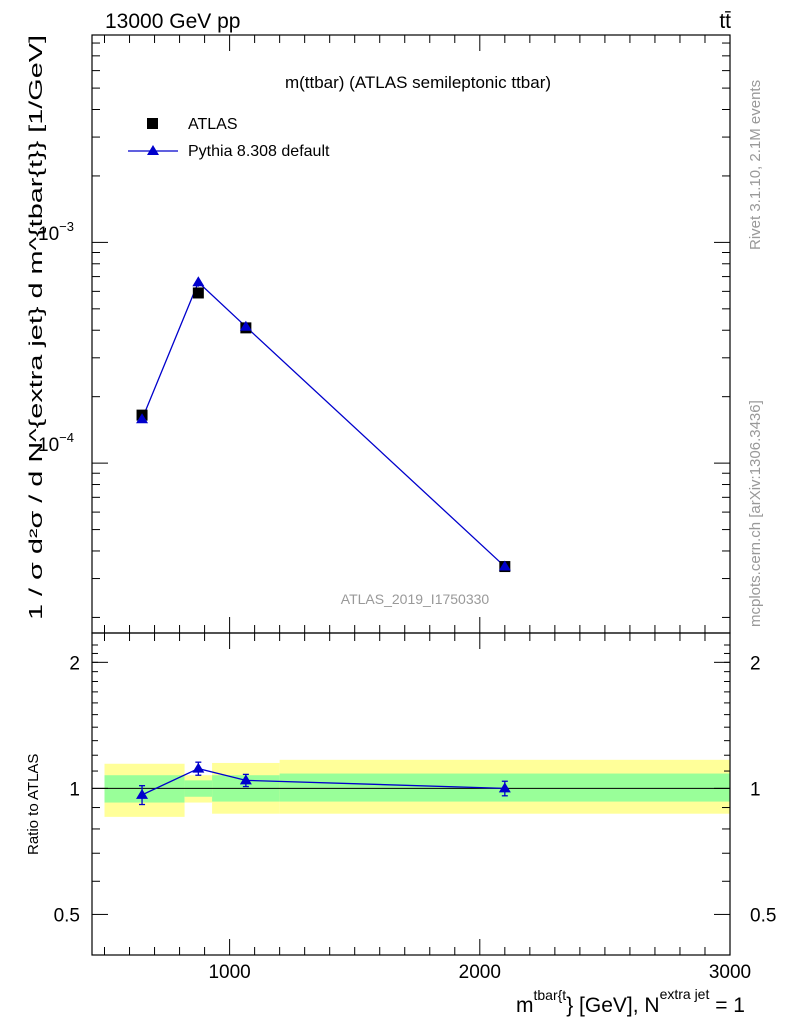  What do you see at coordinates (152, 123) in the screenshot?
I see `legend-atlas-marker` at bounding box center [152, 123].